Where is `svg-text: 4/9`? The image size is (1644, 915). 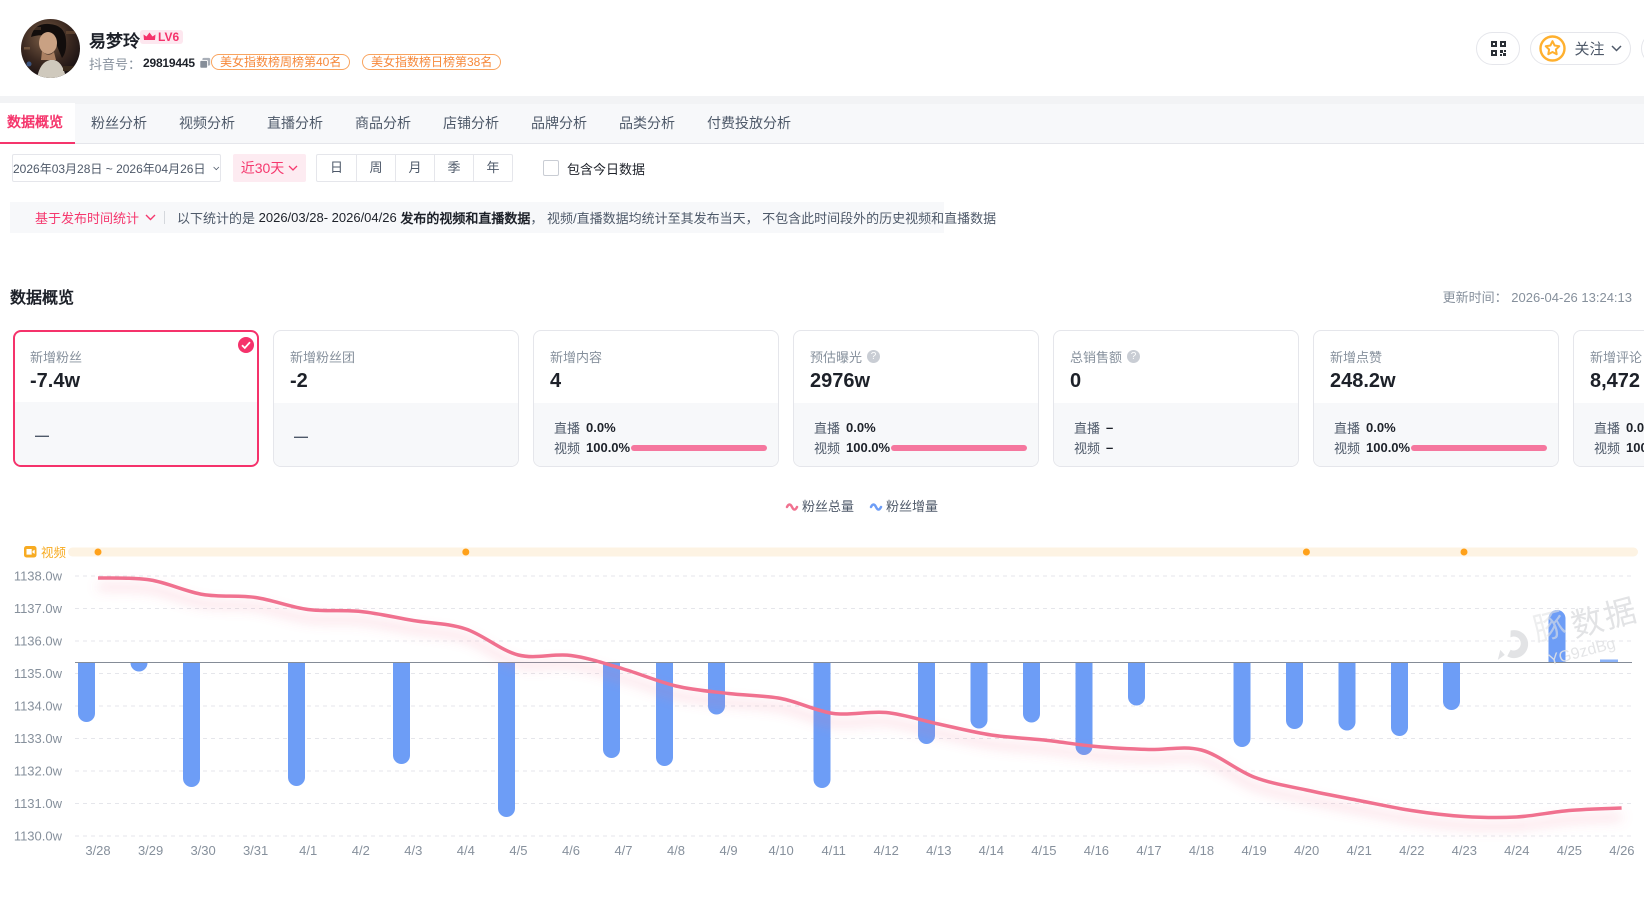
svg-text: 4/9 is located at coordinates (729, 850).